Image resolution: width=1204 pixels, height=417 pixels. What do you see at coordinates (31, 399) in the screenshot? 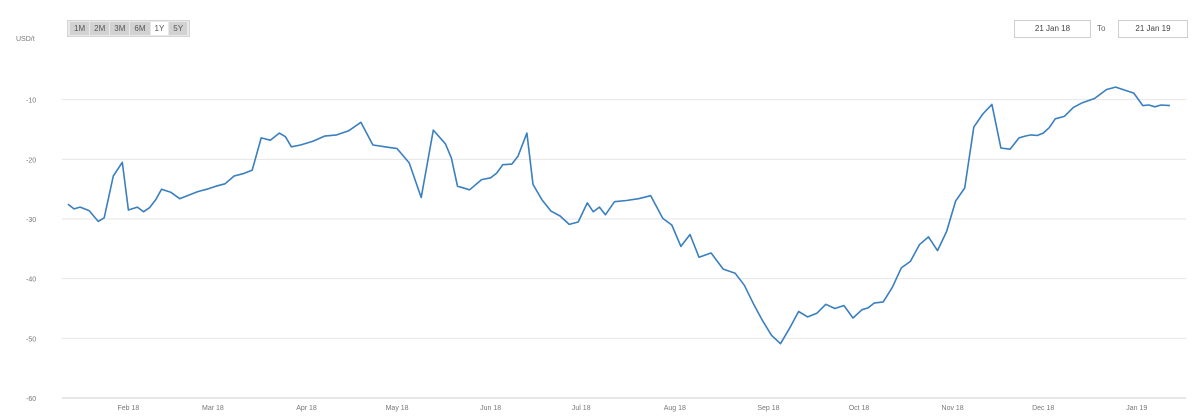
I see `y-tick-label: -60` at bounding box center [31, 399].